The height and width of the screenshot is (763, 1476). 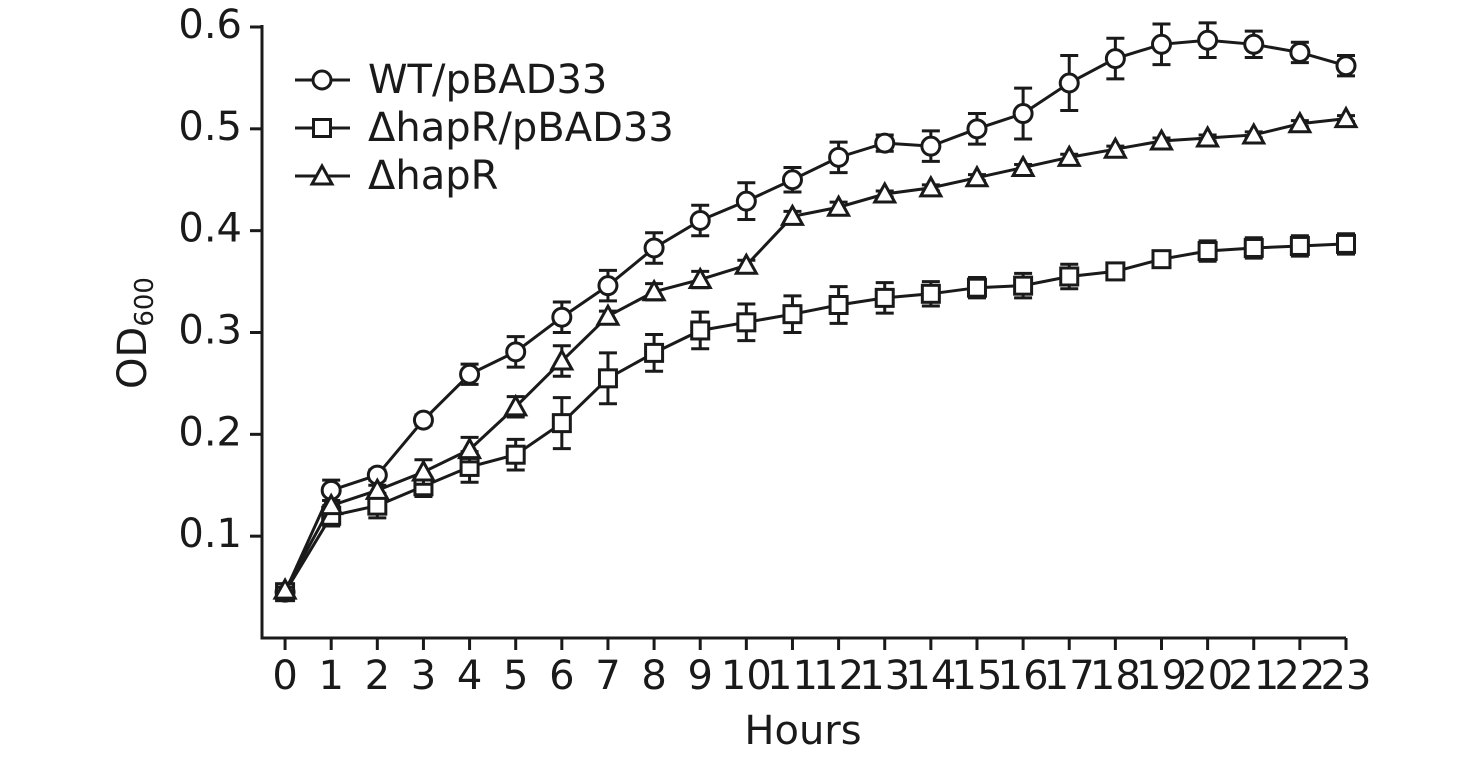 What do you see at coordinates (487, 80) in the screenshot?
I see `legend-label: WT/pBAD33` at bounding box center [487, 80].